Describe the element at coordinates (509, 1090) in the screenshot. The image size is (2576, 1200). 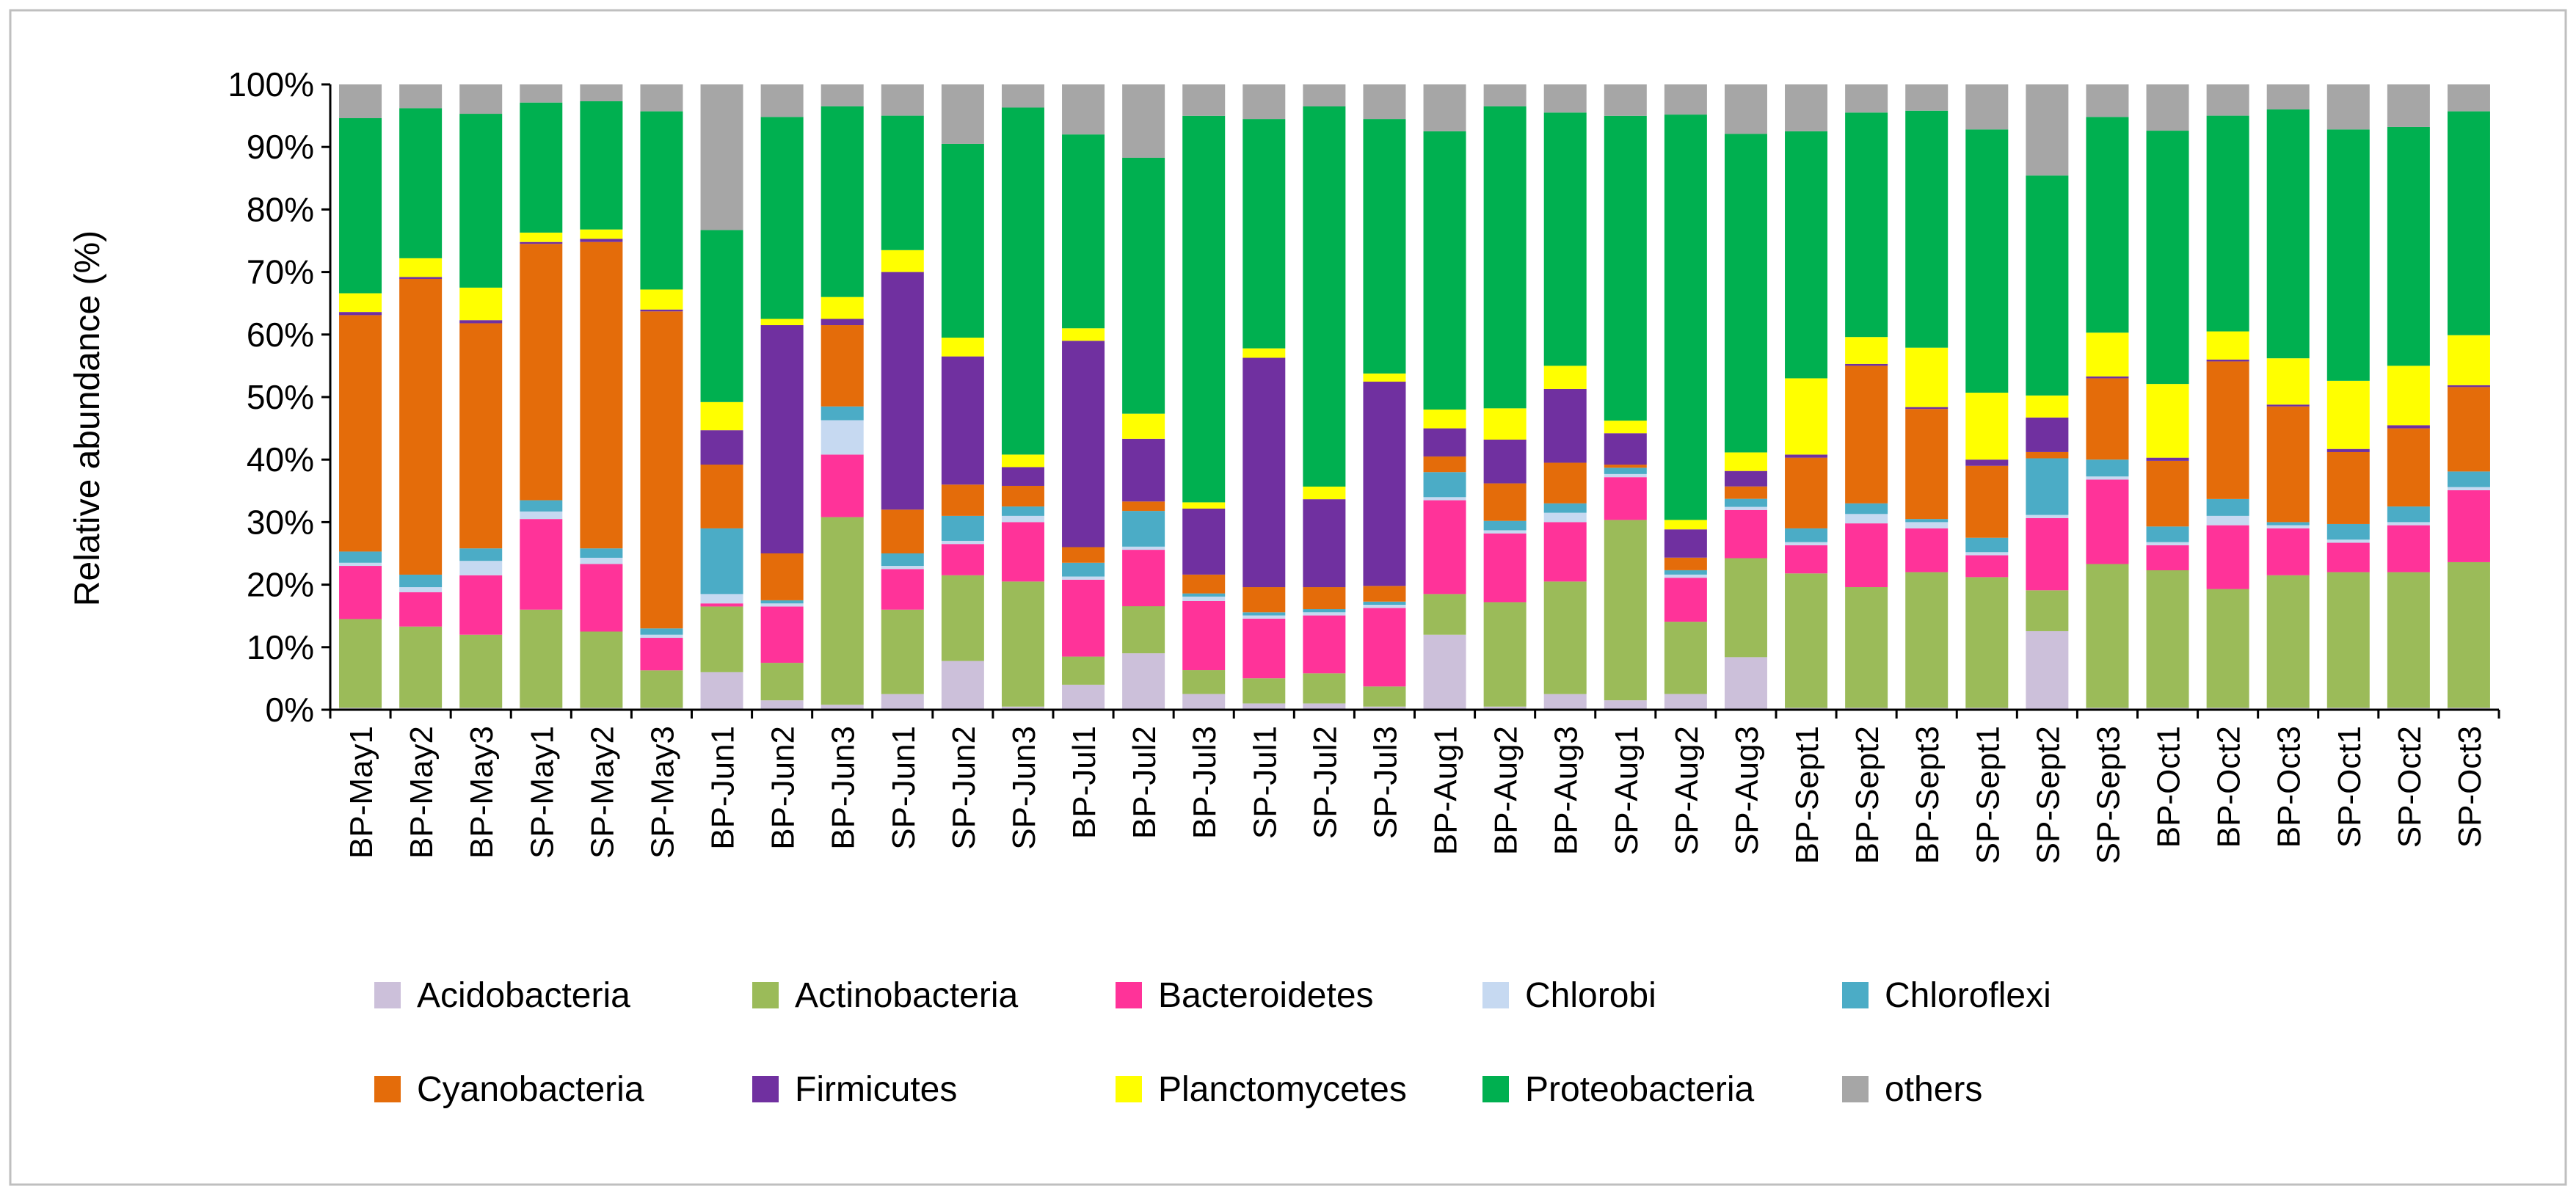
I see `legend-item: Cyanobacteria` at that location.